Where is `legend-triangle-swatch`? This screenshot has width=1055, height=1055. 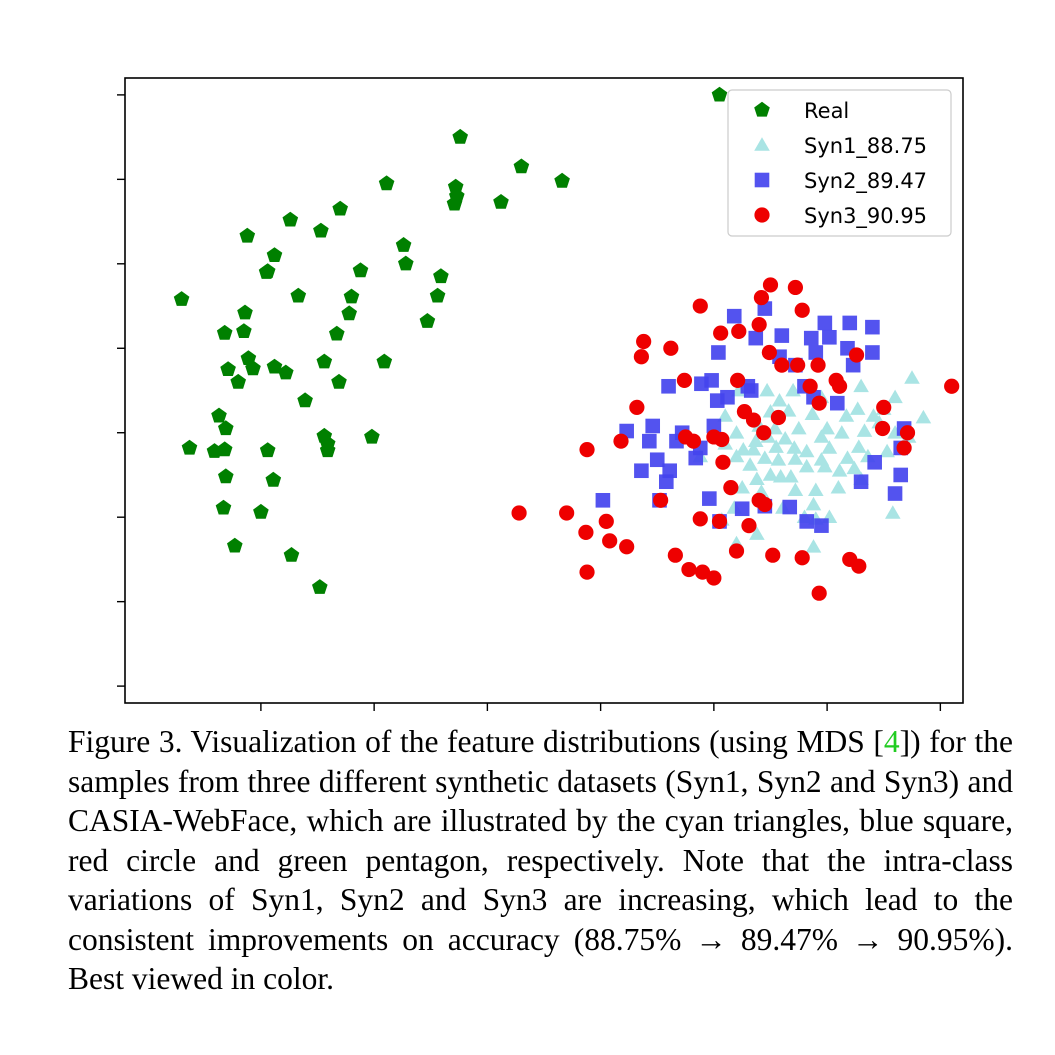 legend-triangle-swatch is located at coordinates (762, 144).